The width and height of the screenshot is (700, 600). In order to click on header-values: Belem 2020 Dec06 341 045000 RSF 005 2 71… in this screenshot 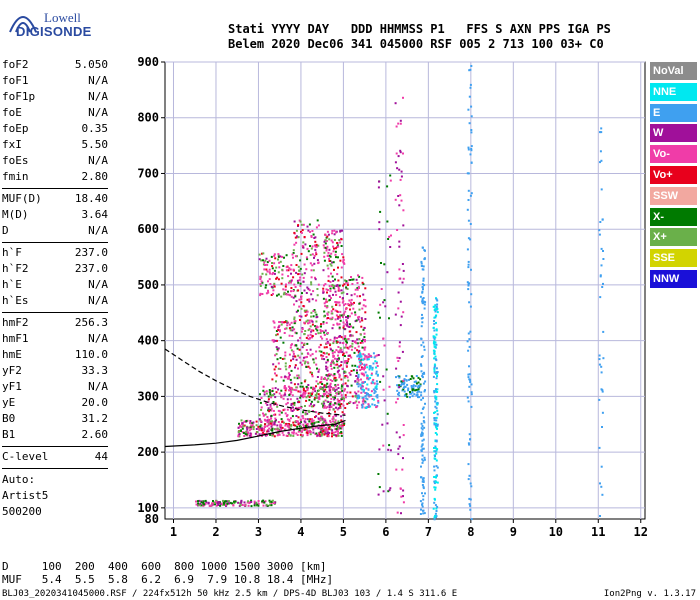, I will do `click(416, 44)`.